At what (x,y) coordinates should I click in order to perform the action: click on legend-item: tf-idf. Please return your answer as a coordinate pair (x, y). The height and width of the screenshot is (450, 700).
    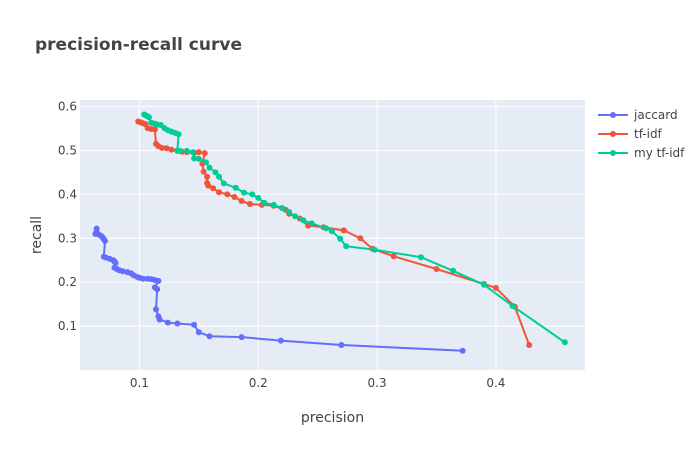
    Looking at the image, I should click on (630, 134).